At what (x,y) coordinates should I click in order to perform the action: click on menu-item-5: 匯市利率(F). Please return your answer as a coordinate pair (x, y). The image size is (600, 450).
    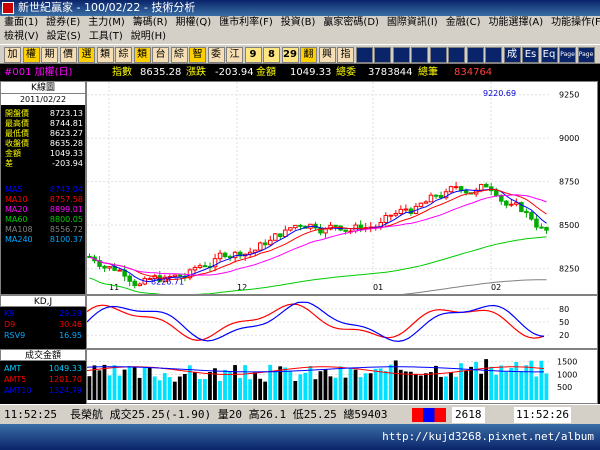
    Looking at the image, I should click on (246, 22).